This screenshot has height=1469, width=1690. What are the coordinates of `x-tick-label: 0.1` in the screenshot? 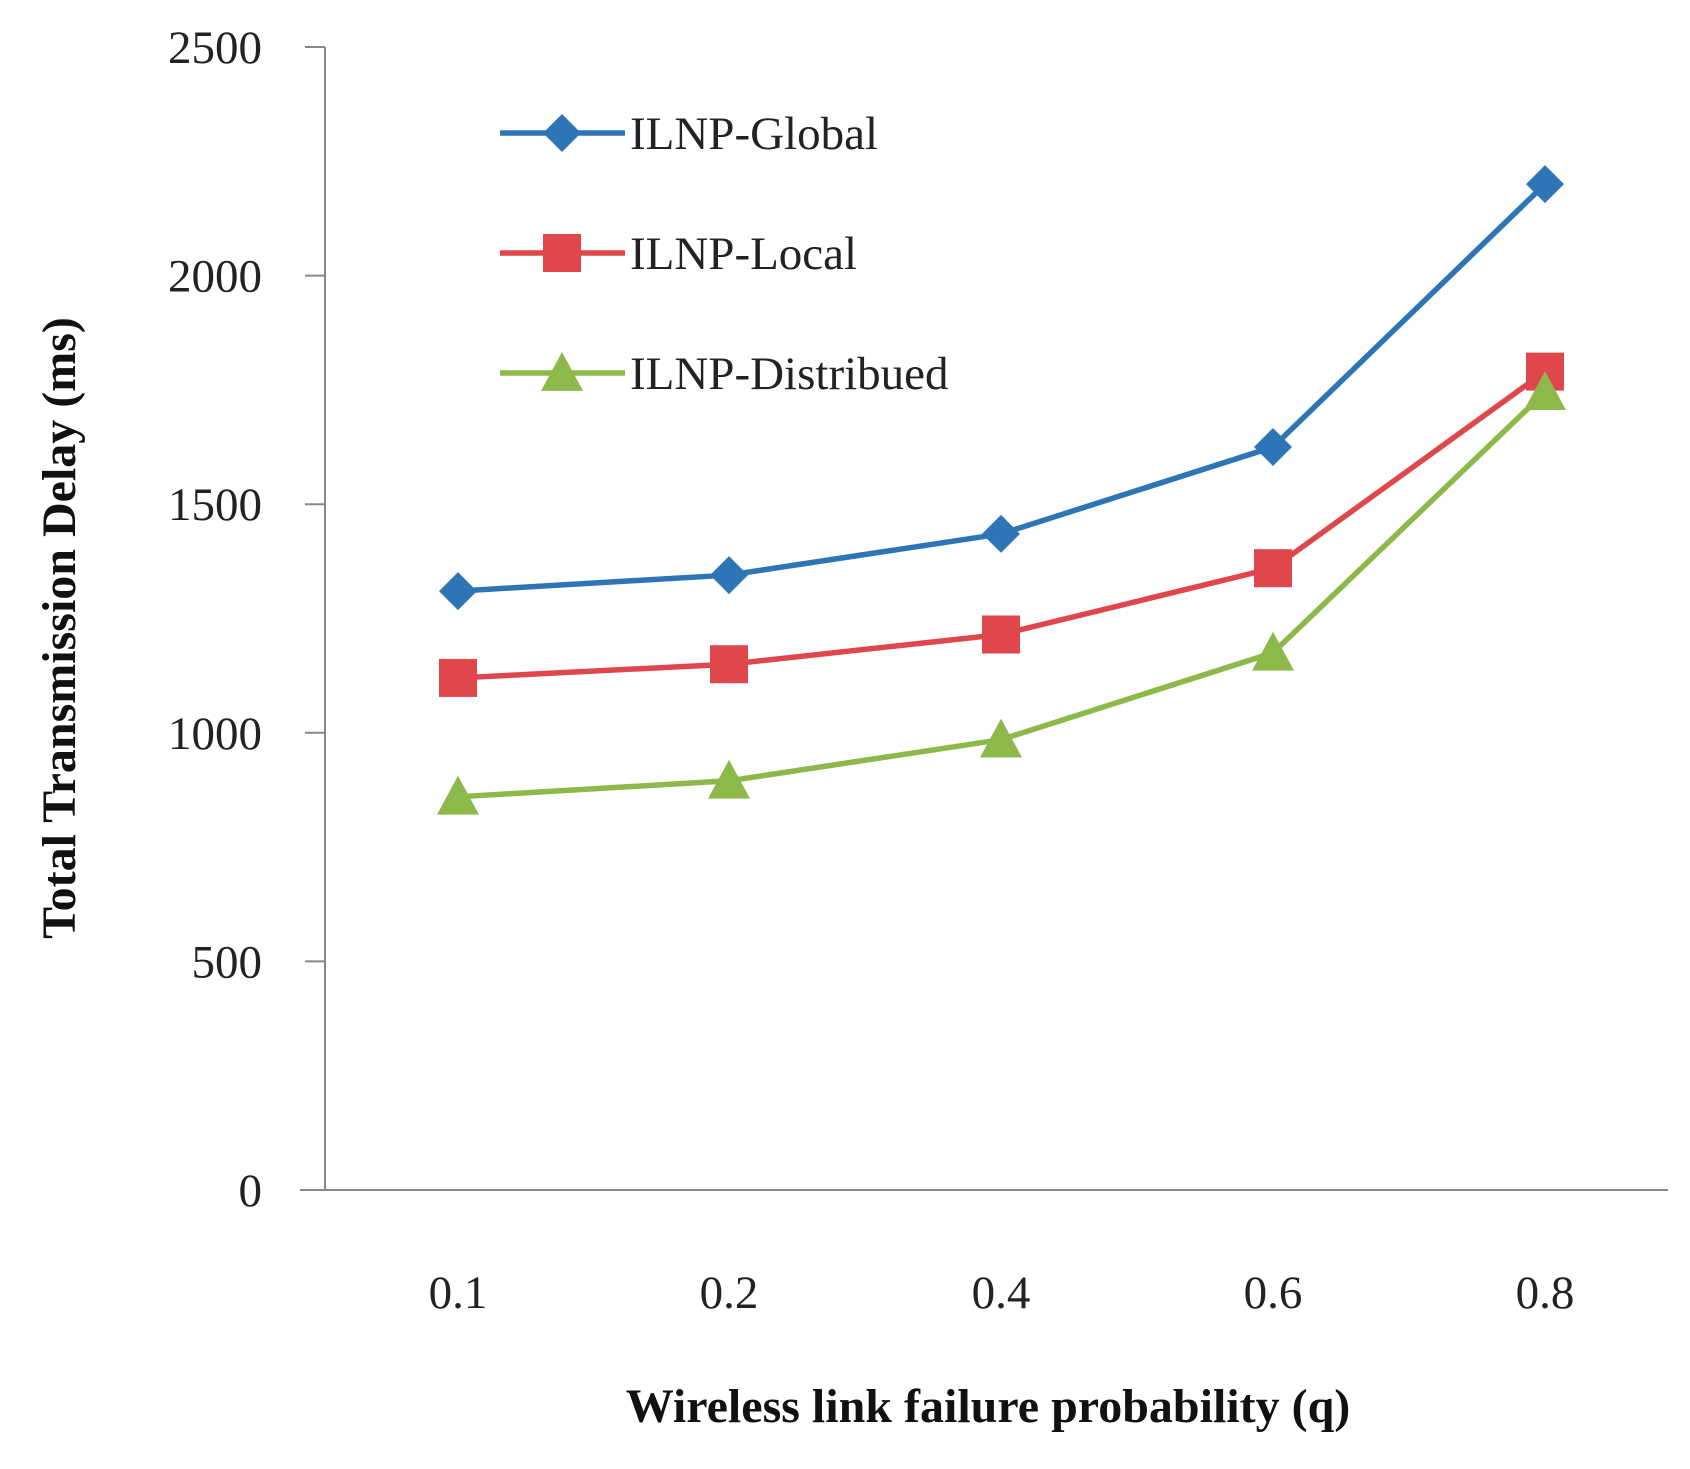 It's located at (458, 1293).